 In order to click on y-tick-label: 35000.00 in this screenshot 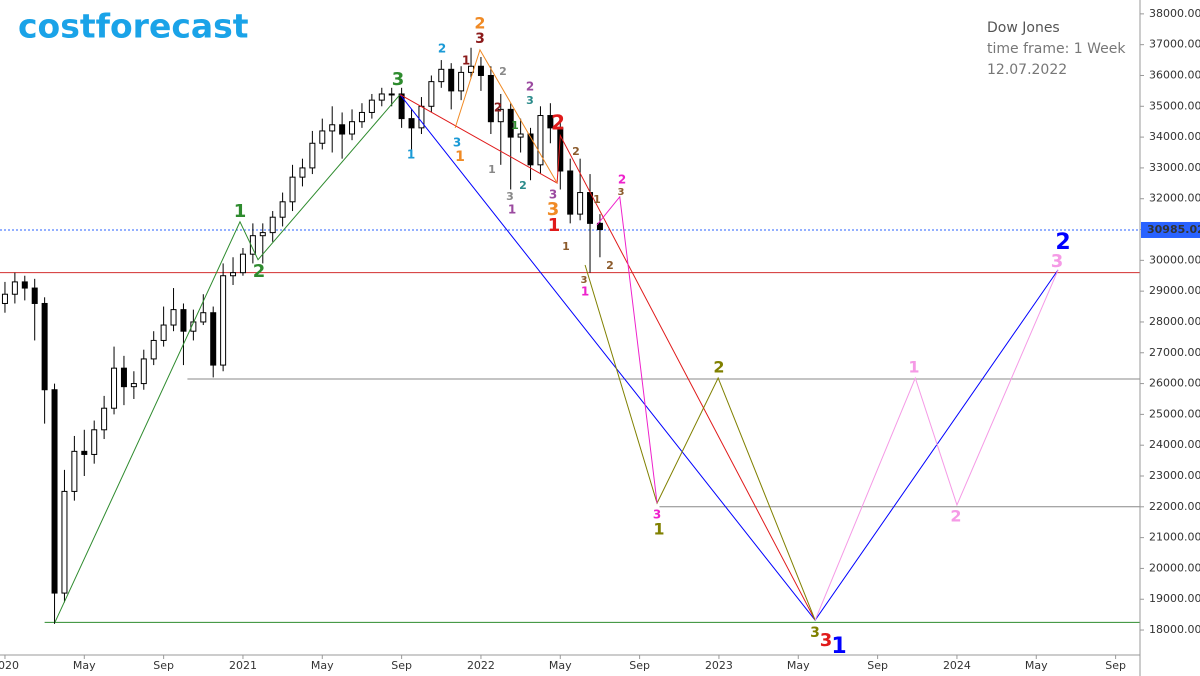, I will do `click(1174, 105)`.